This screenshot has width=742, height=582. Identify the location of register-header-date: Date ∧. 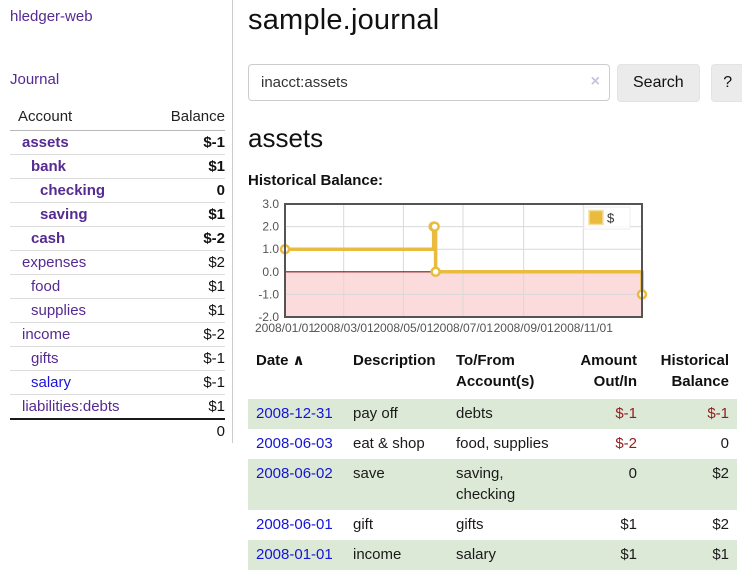
(296, 374).